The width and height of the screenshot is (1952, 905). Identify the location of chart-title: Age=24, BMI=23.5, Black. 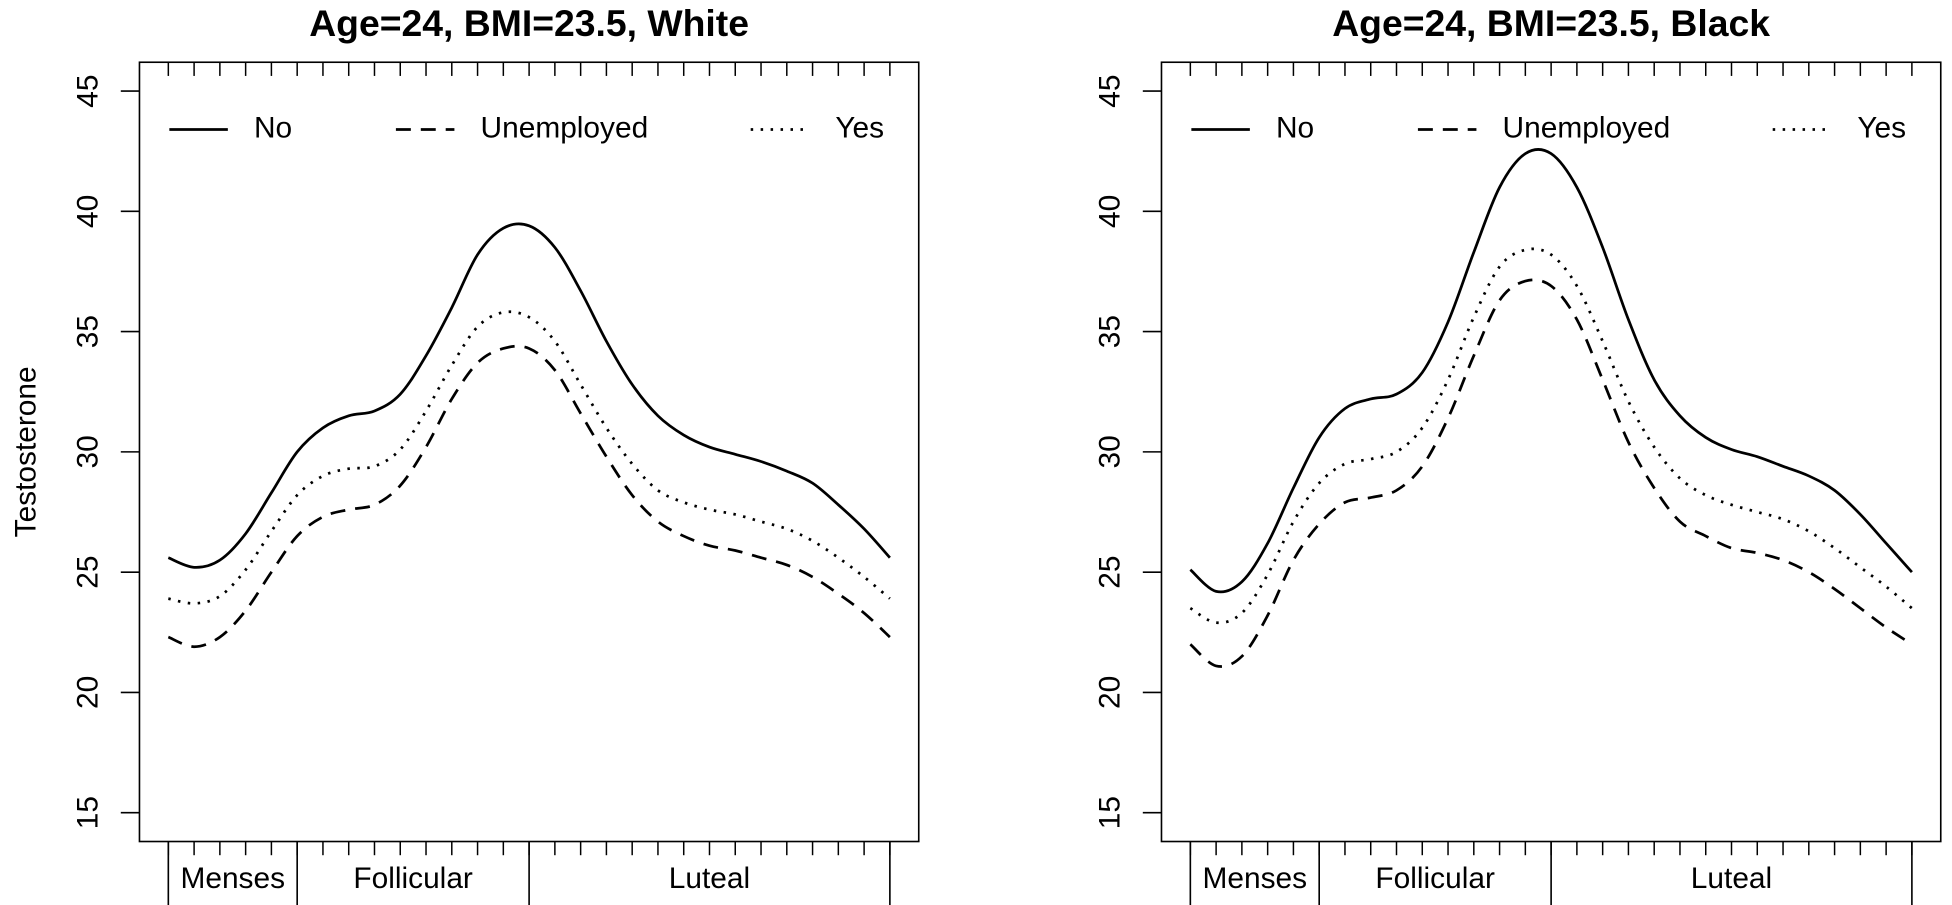
(1551, 23).